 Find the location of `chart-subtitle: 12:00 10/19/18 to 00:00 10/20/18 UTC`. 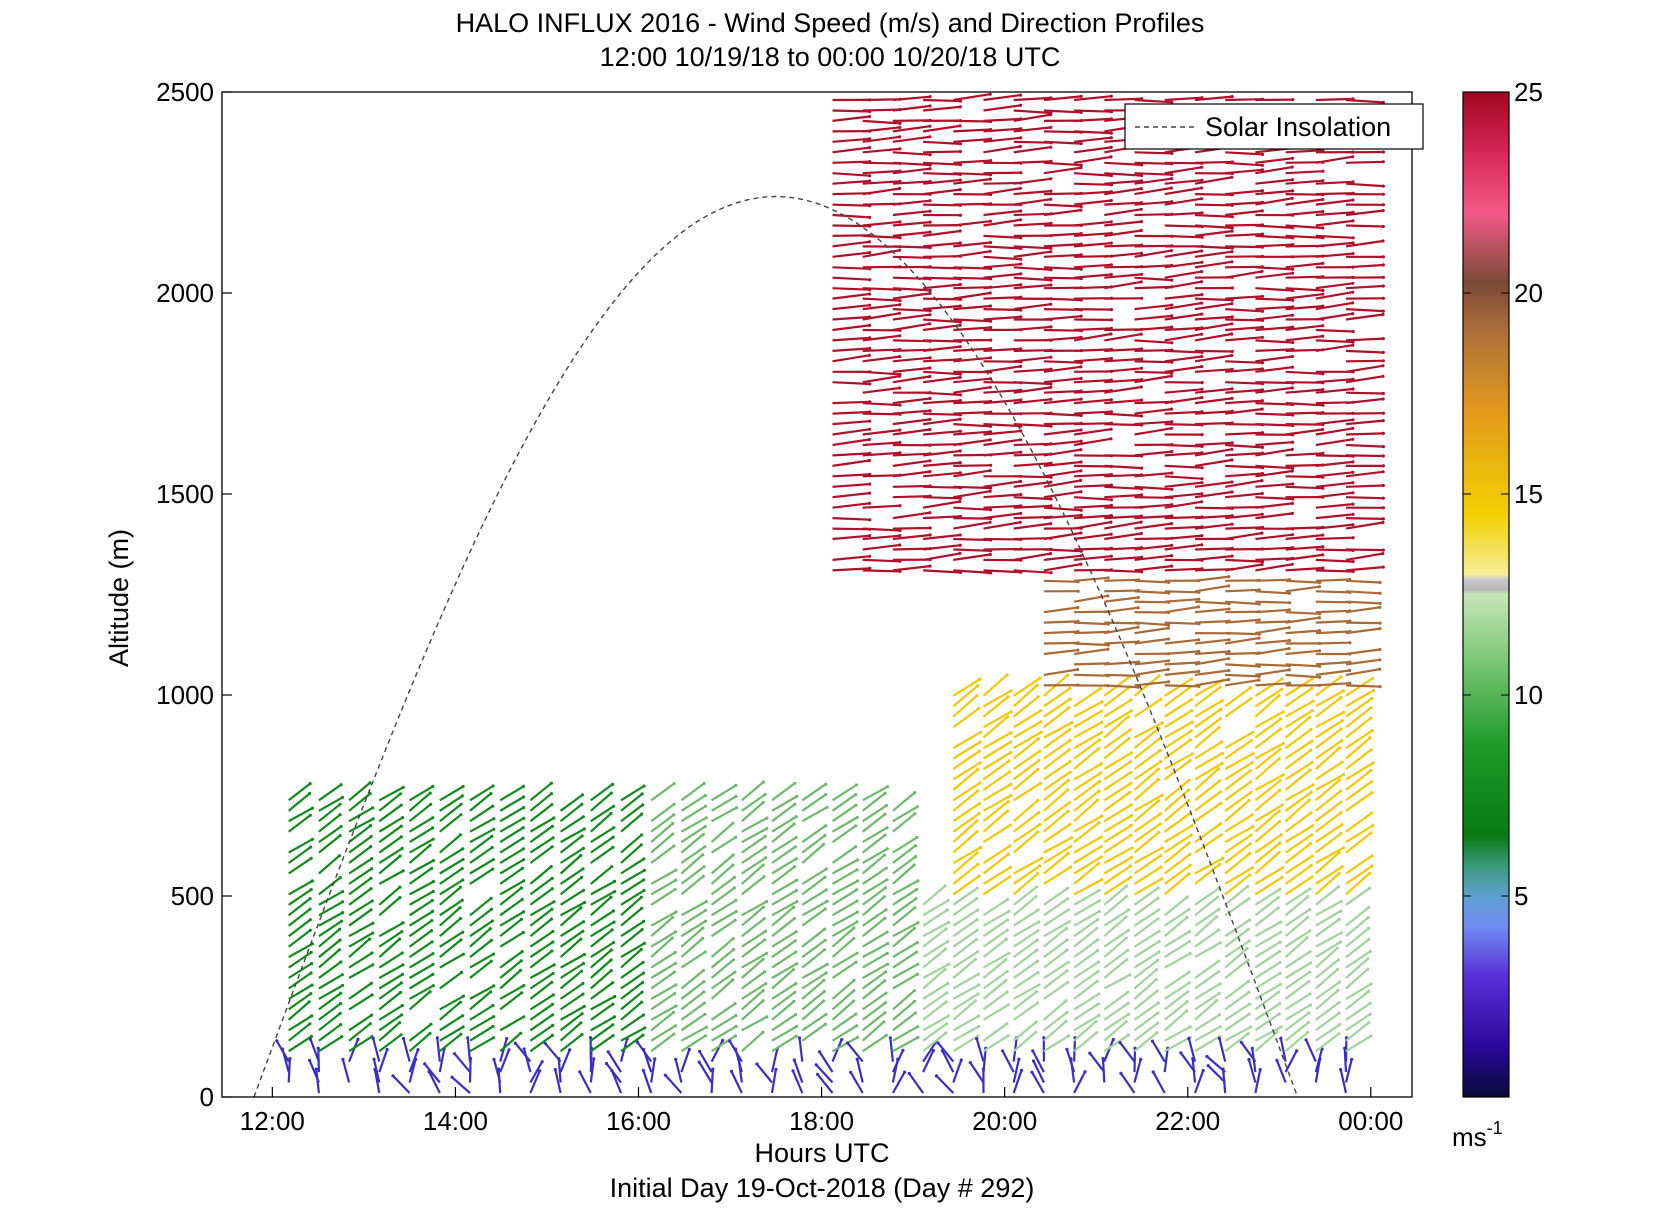

chart-subtitle: 12:00 10/19/18 to 00:00 10/20/18 UTC is located at coordinates (830, 57).